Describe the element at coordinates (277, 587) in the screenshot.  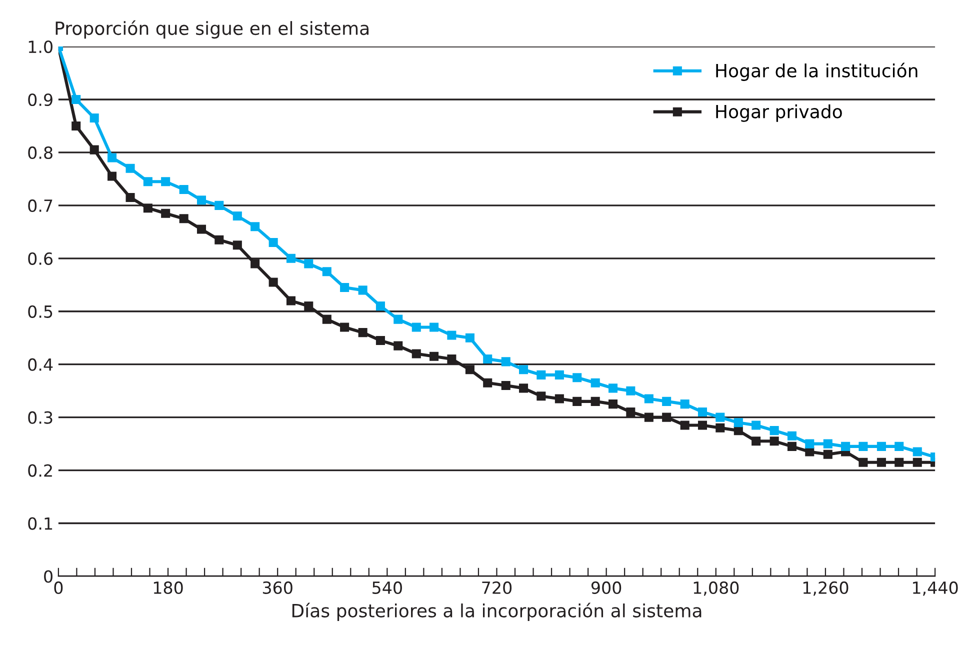
I see `x-tick-label: 360` at that location.